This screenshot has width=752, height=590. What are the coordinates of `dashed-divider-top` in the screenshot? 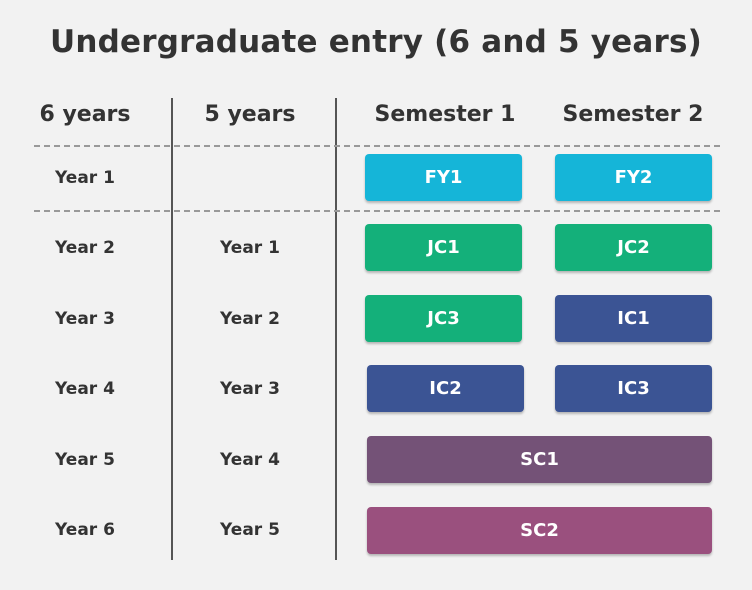 It's located at (377, 146).